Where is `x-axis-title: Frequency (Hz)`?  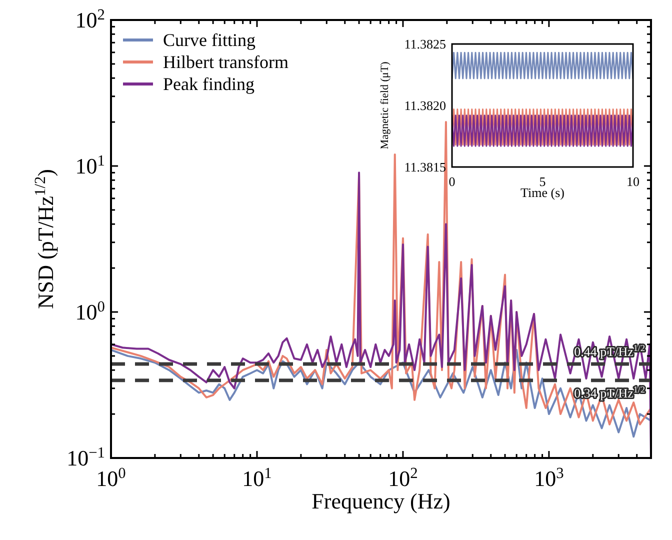 x-axis-title: Frequency (Hz) is located at coordinates (381, 501).